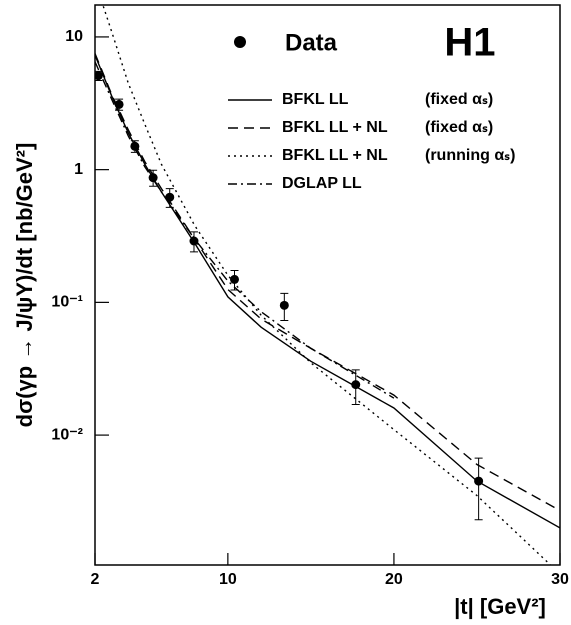 Image resolution: width=571 pixels, height=625 pixels. I want to click on x-axis-label: |t| [GeV²], so click(500, 606).